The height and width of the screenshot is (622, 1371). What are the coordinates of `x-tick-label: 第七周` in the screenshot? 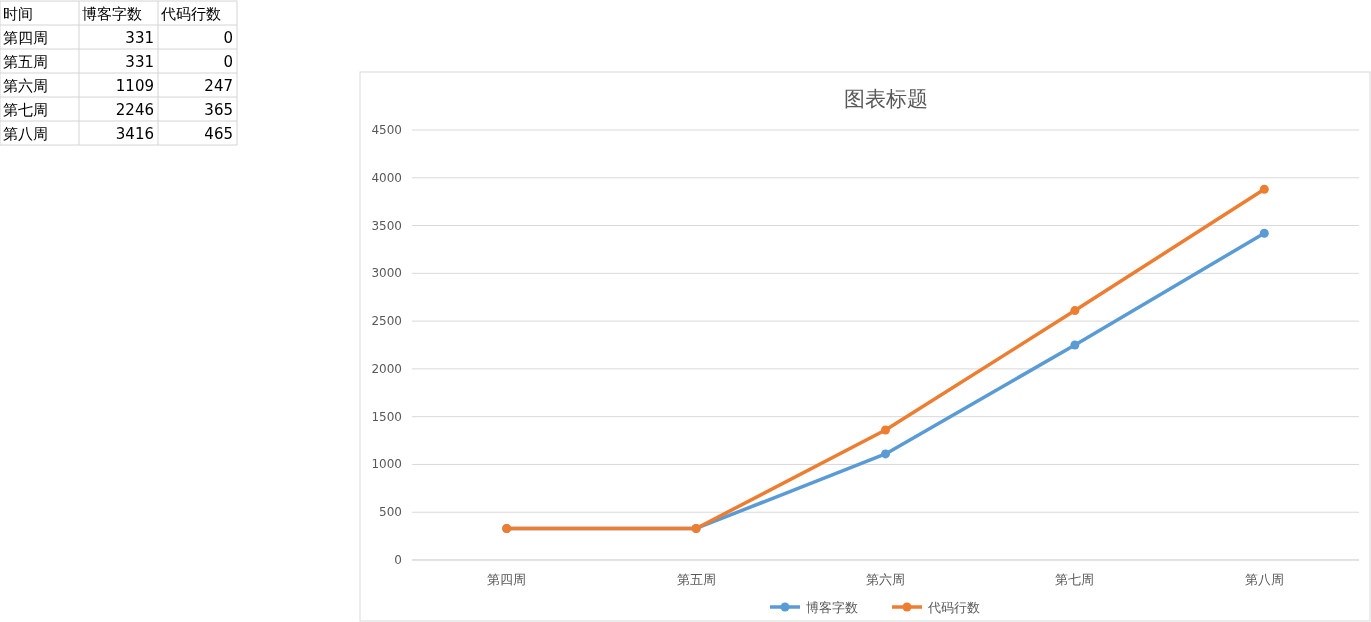 It's located at (1075, 579).